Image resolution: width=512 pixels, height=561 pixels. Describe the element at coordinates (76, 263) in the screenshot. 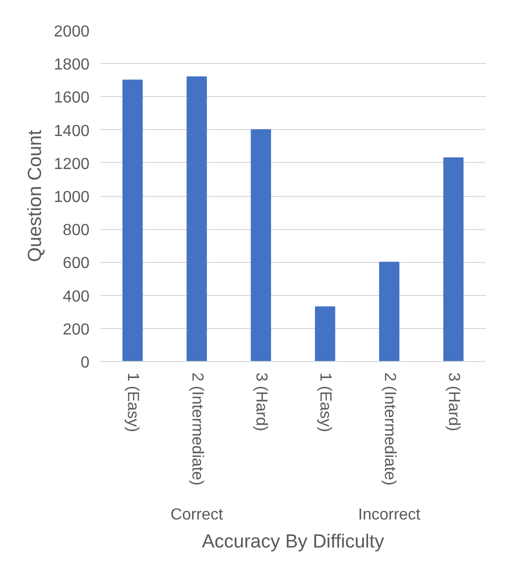

I see `y-tick-label: 600` at that location.